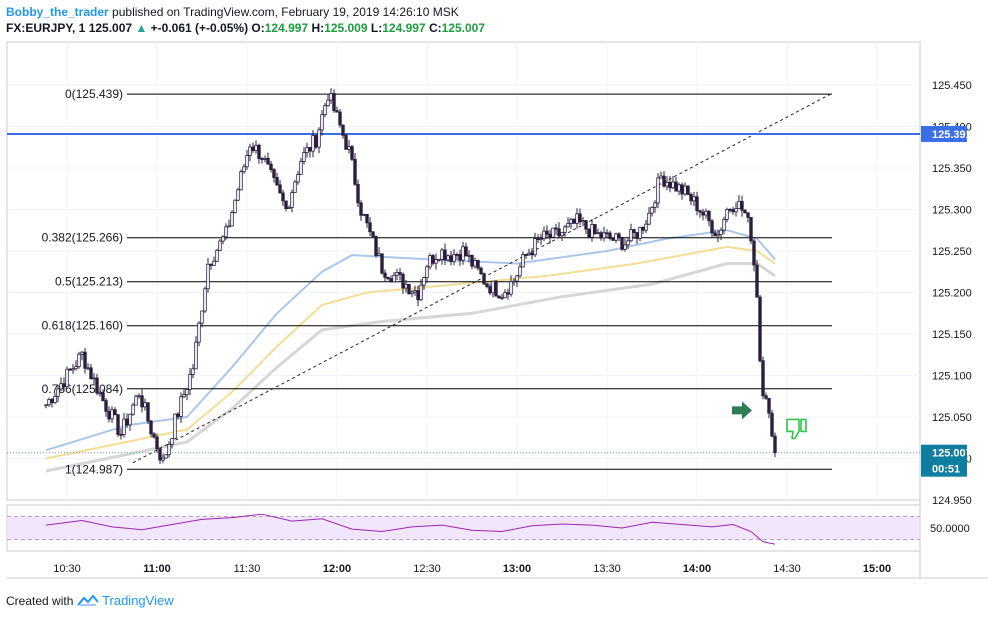  What do you see at coordinates (607, 569) in the screenshot?
I see `time-axis-label: 13:30` at bounding box center [607, 569].